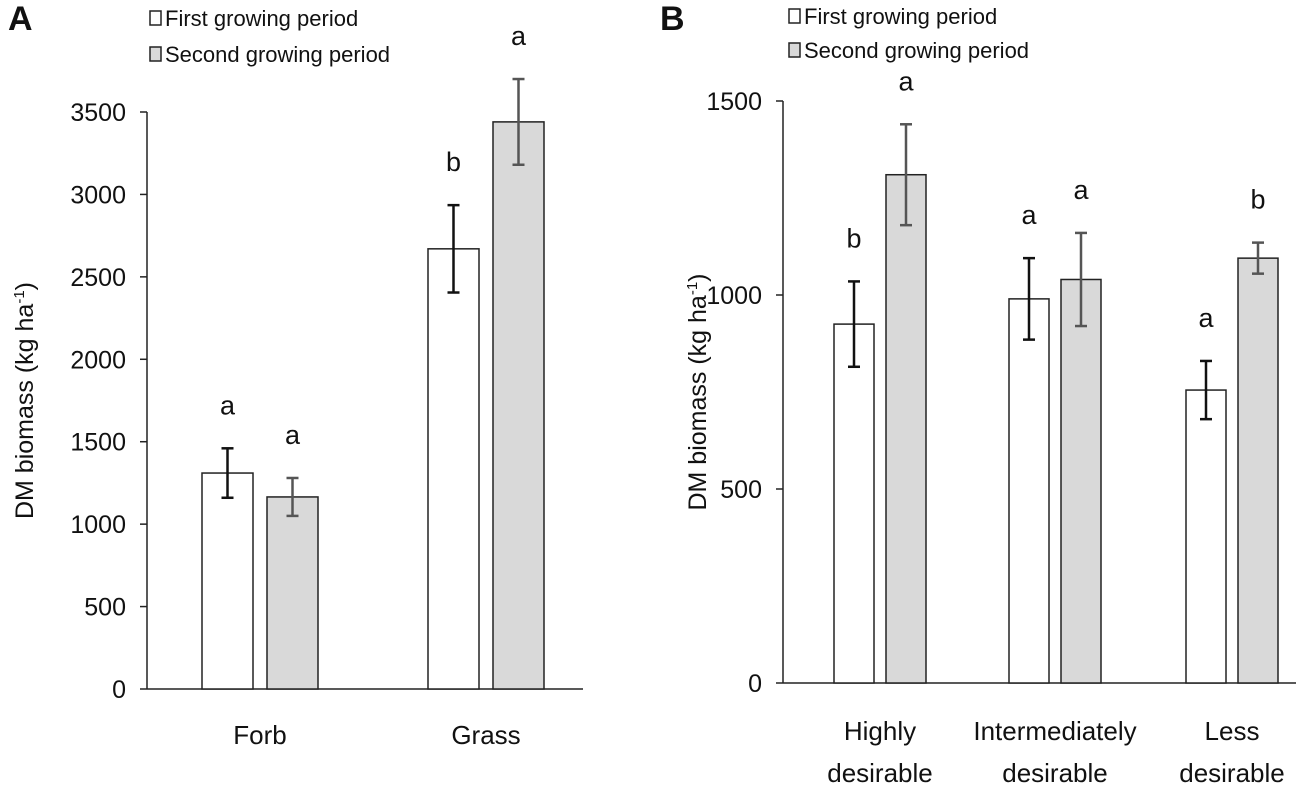  Describe the element at coordinates (259, 735) in the screenshot. I see `x-category-label: Forb` at that location.